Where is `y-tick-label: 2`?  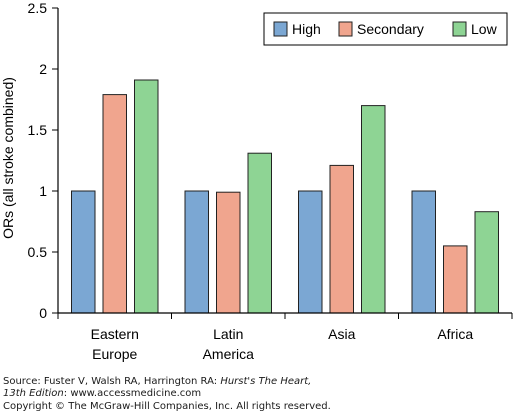 y-tick-label: 2 is located at coordinates (43, 69).